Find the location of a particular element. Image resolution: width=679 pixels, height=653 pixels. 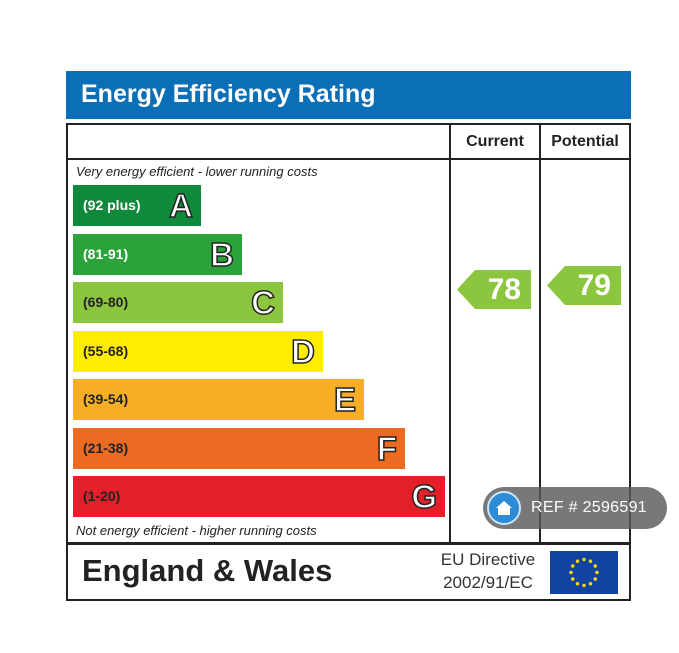

rating-footer: England & Wales EU Directive 2002/91/EC is located at coordinates (348, 572).